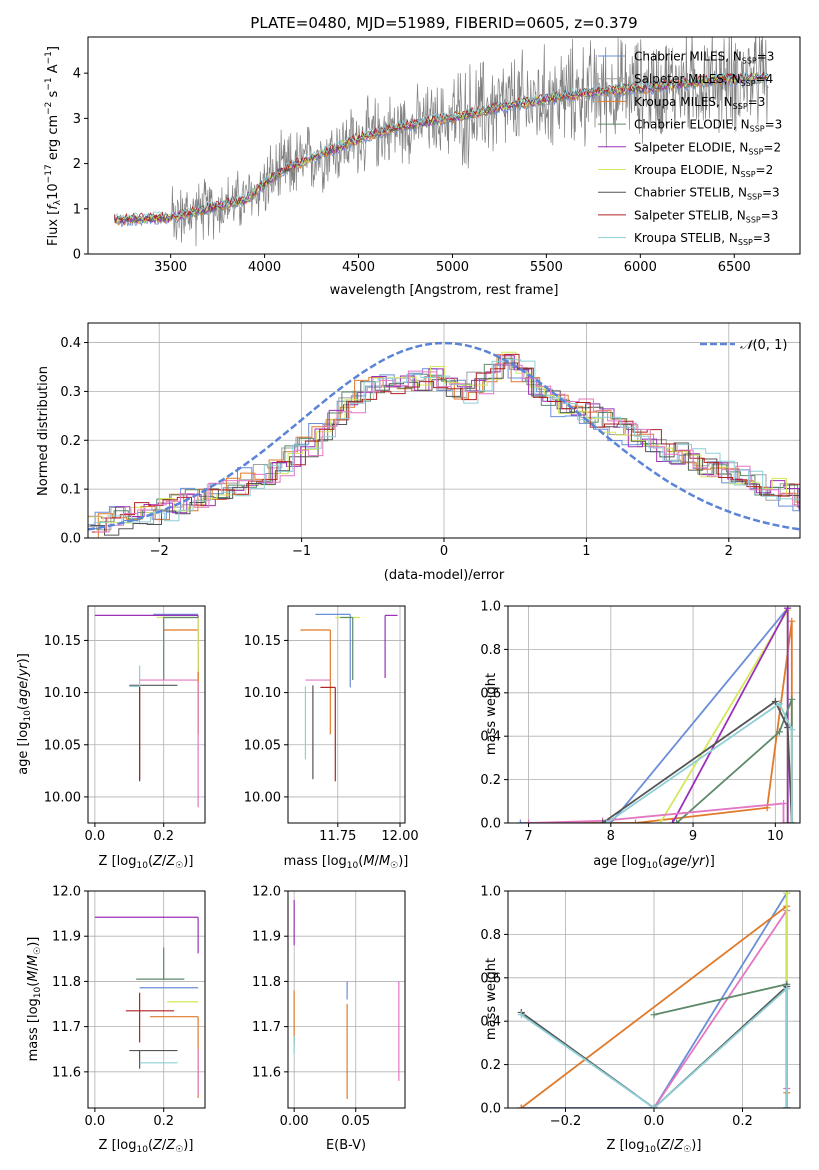  I want to click on age-mass-xtick-label: 11.75, so click(337, 836).